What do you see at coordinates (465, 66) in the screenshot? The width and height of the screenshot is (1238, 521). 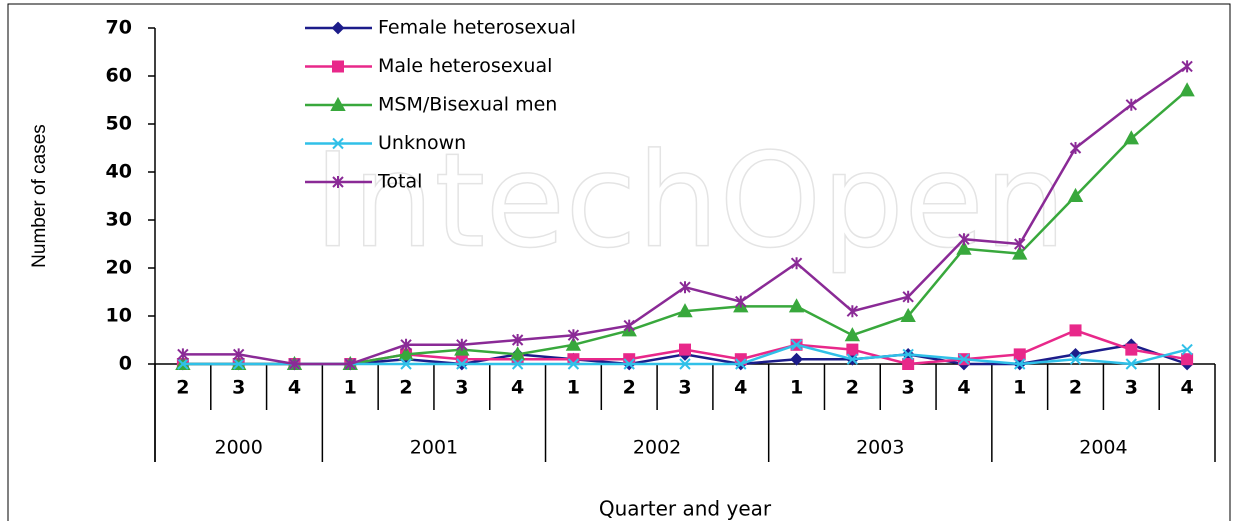 I see `legend-label: Male heterosexual` at bounding box center [465, 66].